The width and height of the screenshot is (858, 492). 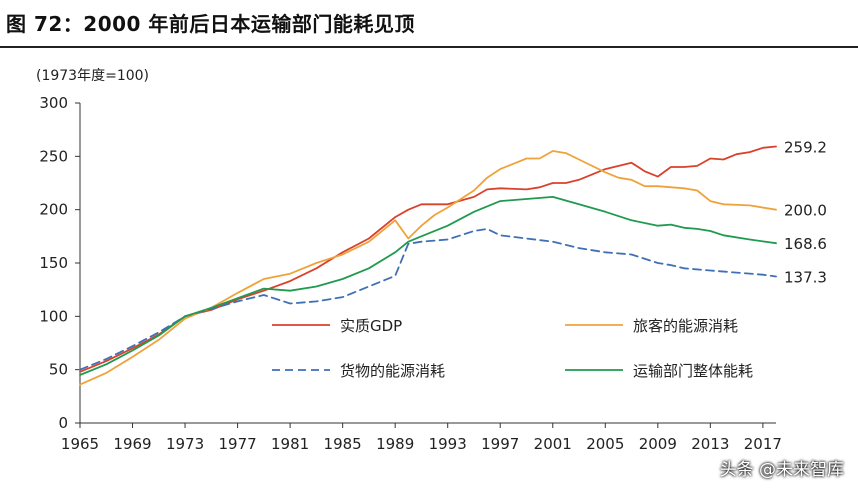 What do you see at coordinates (371, 326) in the screenshot?
I see `legend-label: 实质GDP` at bounding box center [371, 326].